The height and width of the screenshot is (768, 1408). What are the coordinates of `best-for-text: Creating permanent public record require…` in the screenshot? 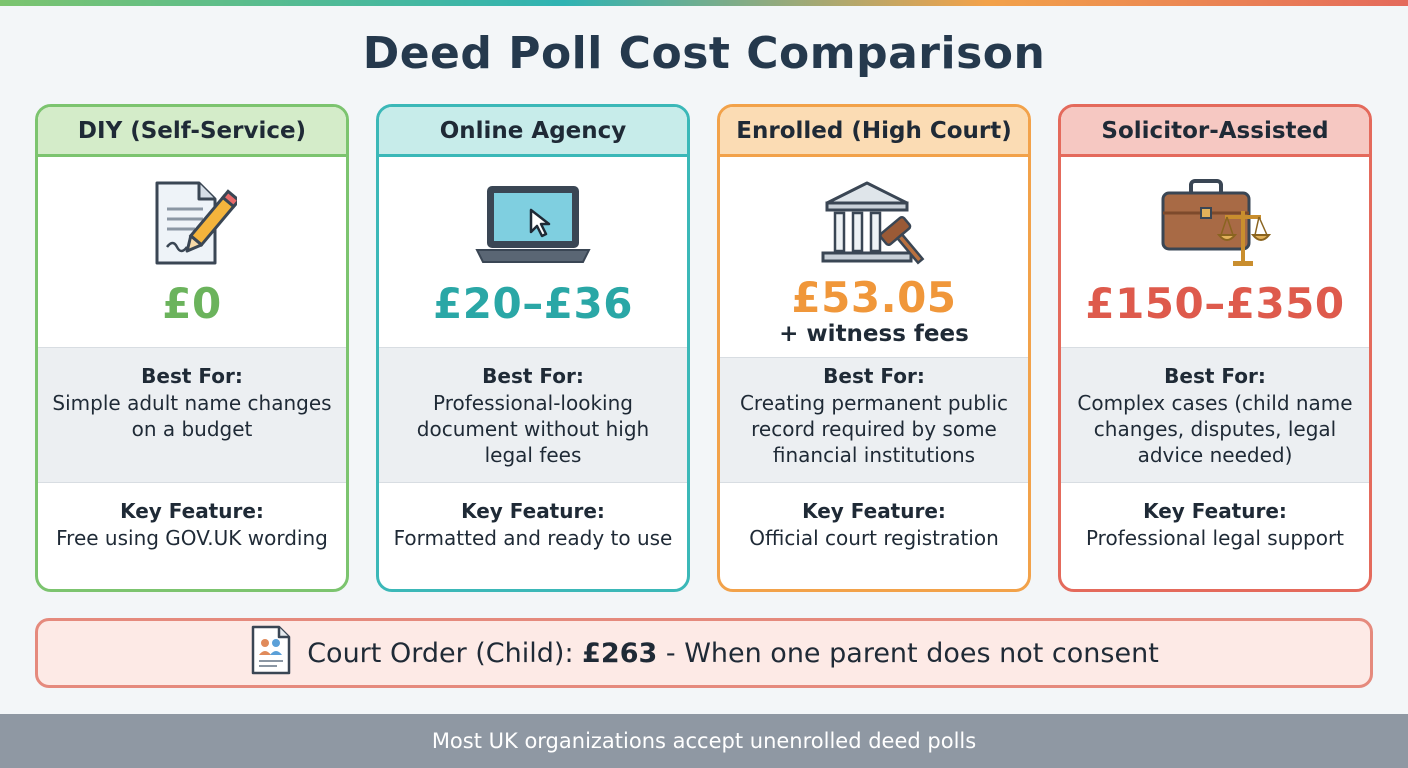 It's located at (874, 429).